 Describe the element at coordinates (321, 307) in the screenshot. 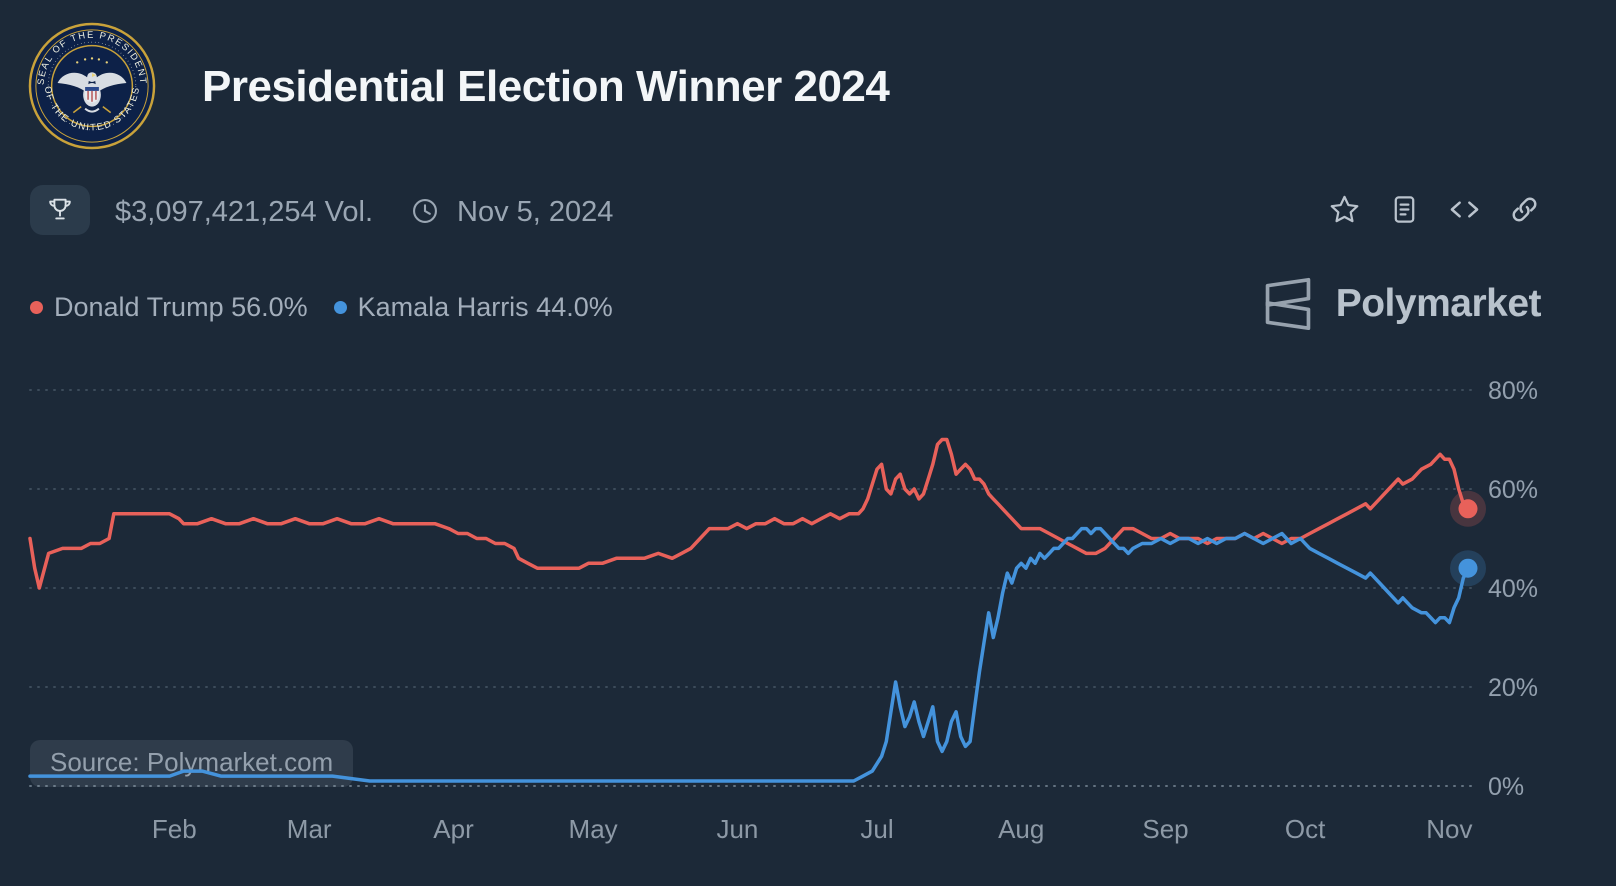

I see `chart-legend: Donald Trump 56.0% Kamala Harris 44.0%` at that location.